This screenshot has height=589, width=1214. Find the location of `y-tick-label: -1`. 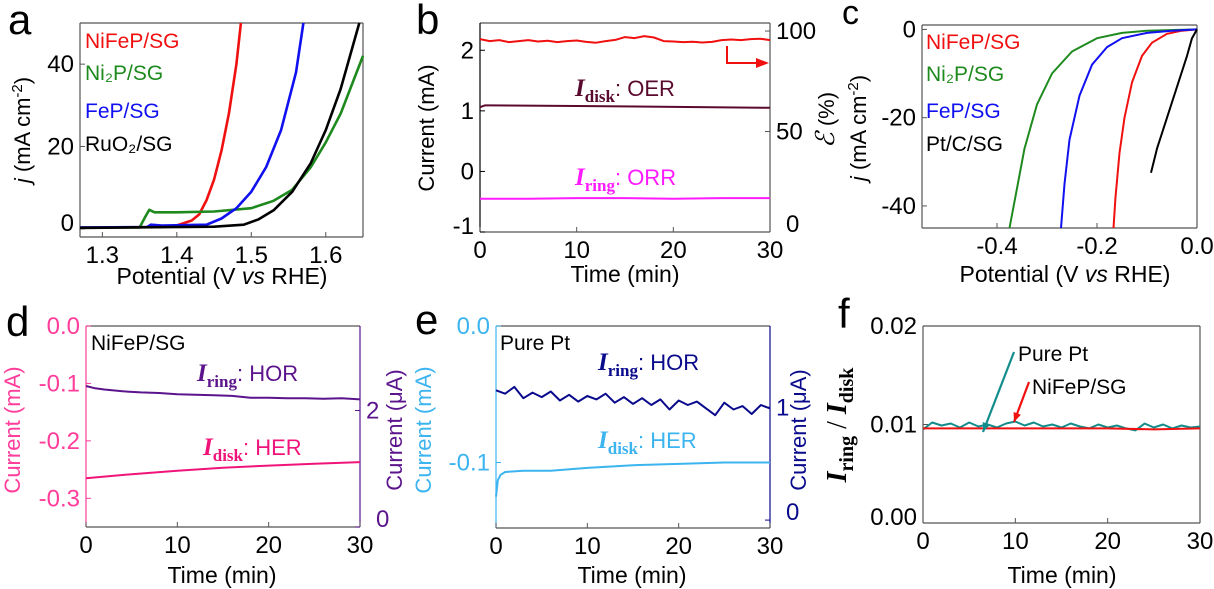

y-tick-label: -1 is located at coordinates (463, 226).